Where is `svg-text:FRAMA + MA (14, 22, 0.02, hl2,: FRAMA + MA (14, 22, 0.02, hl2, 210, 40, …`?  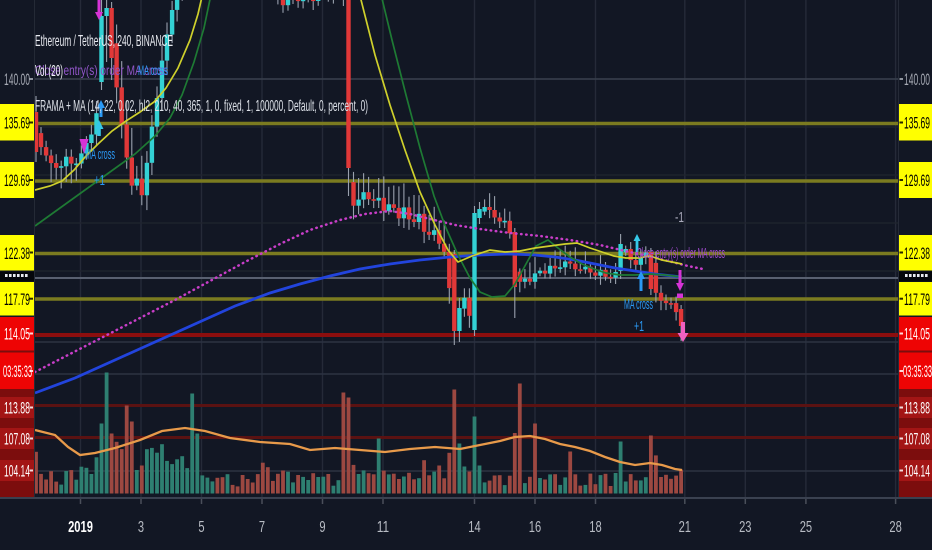 svg-text:FRAMA + MA (14, 22, 0.02, hl2,: FRAMA + MA (14, 22, 0.02, hl2, 210, 40, … is located at coordinates (201, 106).